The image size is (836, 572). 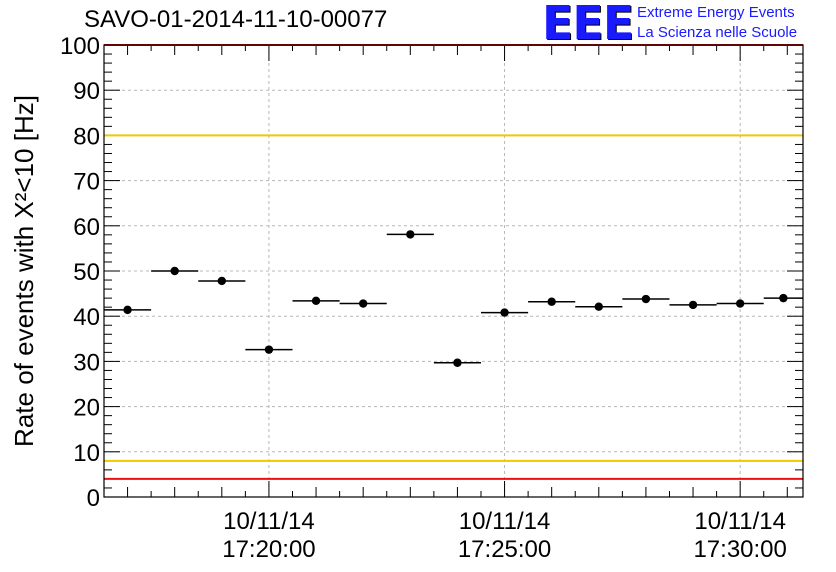 I want to click on y-tick-label: 60, so click(x=86, y=227).